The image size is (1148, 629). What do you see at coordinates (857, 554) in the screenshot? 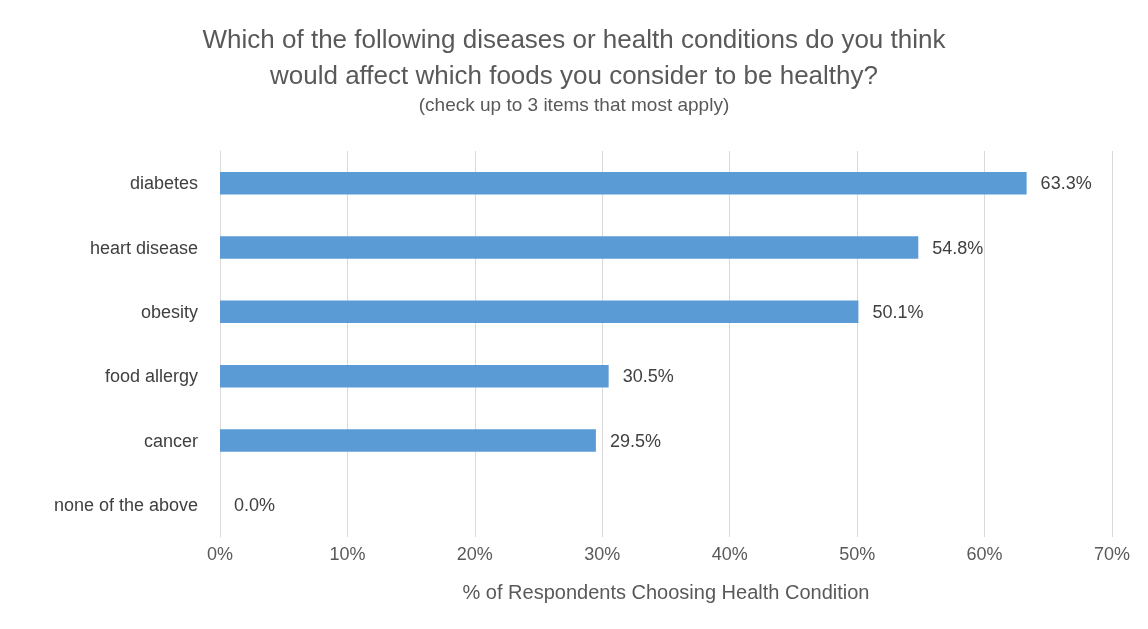
I see `x-tick-label: 50%` at bounding box center [857, 554].